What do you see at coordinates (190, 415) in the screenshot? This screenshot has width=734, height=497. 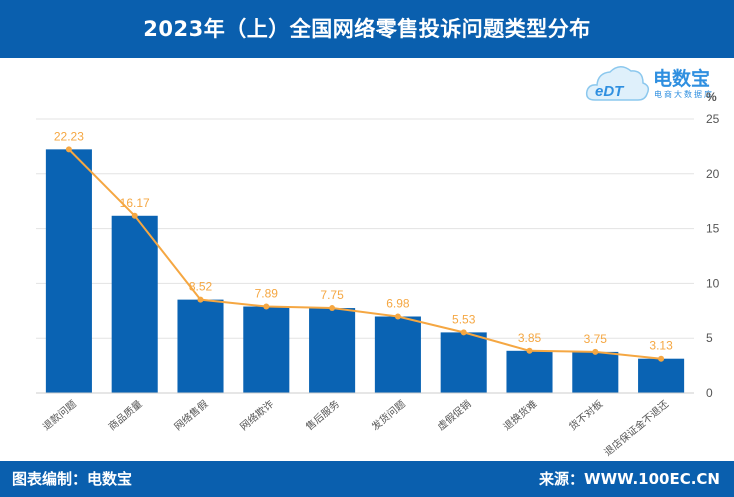 I see `x-tick-label: 网络售假` at bounding box center [190, 415].